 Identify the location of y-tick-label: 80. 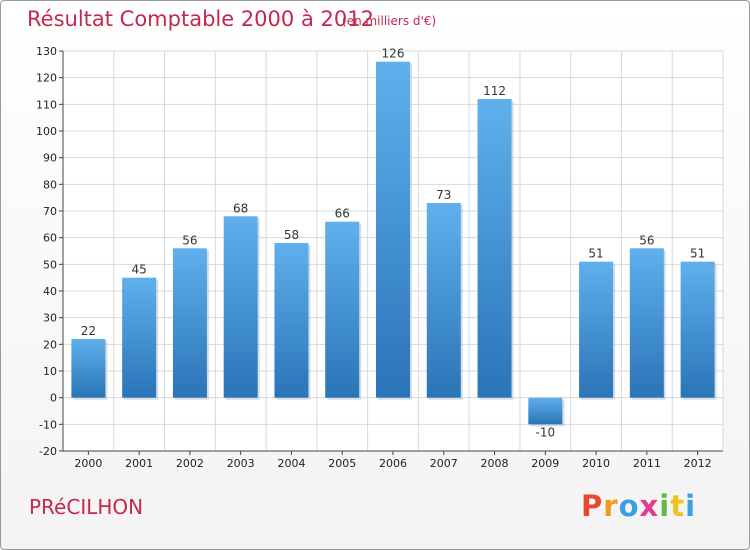
(50, 184).